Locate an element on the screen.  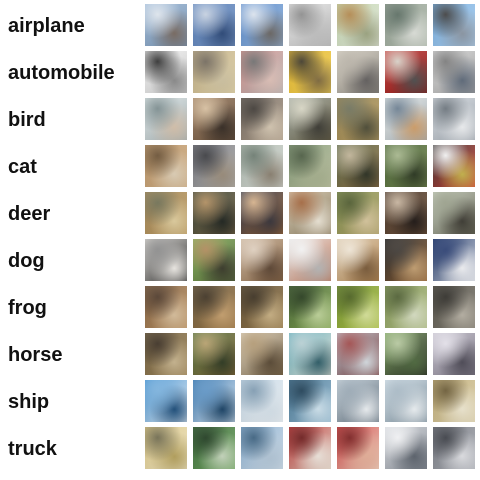
class-row-cat: cat is located at coordinates (240, 167).